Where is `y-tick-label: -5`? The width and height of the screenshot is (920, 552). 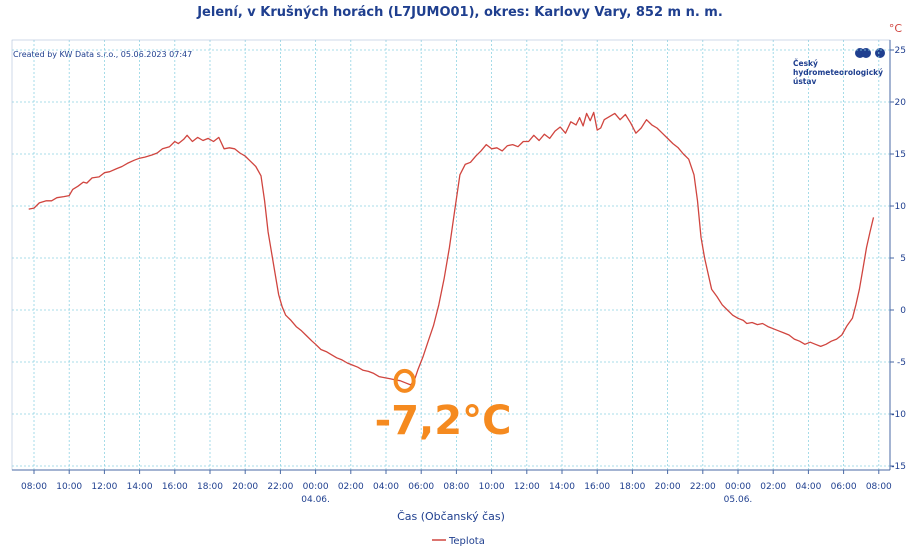
y-tick-label: -5 is located at coordinates (901, 363).